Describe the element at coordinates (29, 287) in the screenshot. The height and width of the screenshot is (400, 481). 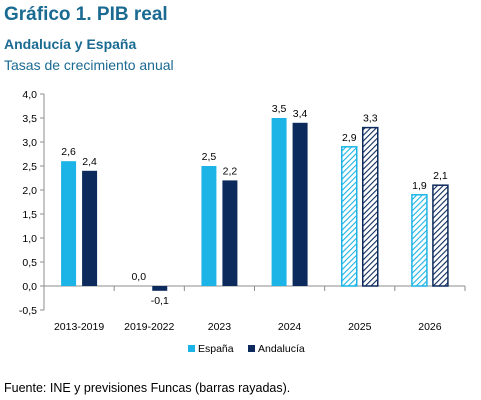
I see `y-tick-label: 0,0` at that location.